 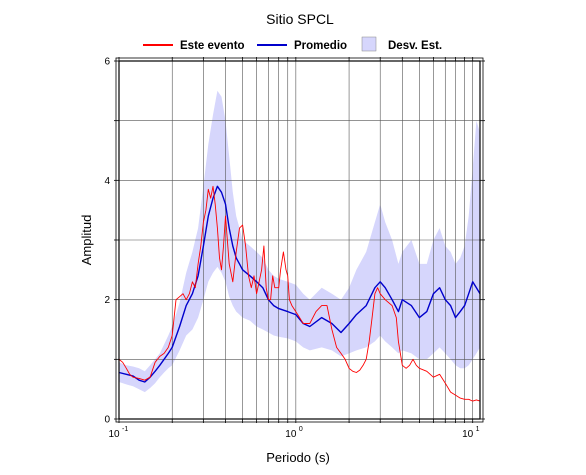 What do you see at coordinates (212, 46) in the screenshot?
I see `legend-label-este-evento: Este evento` at bounding box center [212, 46].